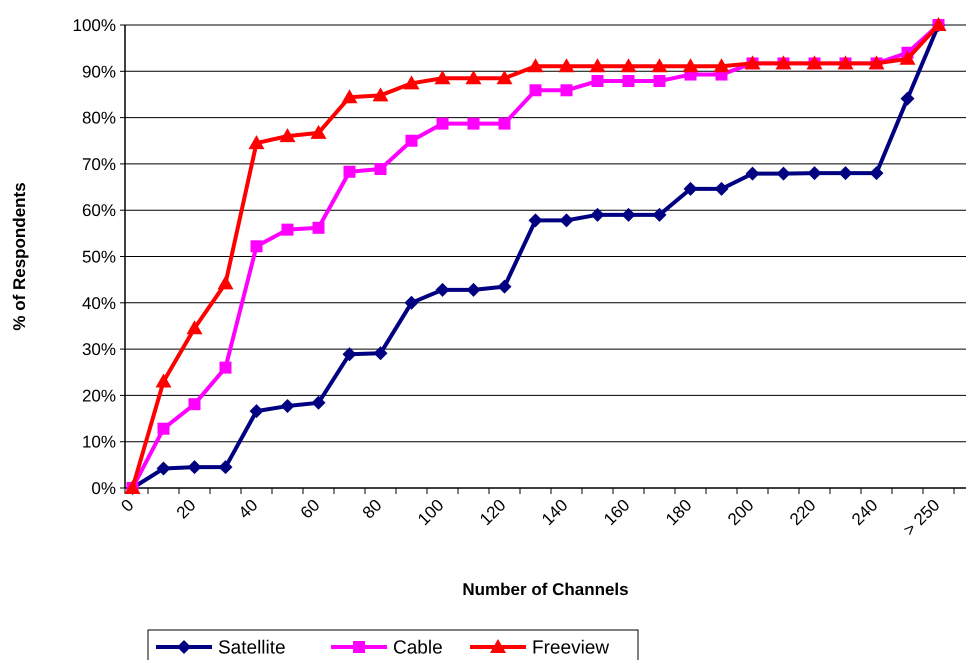  Describe the element at coordinates (99, 350) in the screenshot. I see `y-tick-label: 30%` at that location.